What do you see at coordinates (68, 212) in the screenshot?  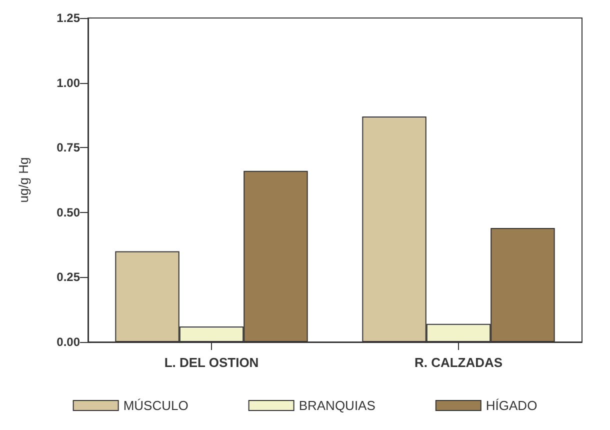 I see `y-tick-label: 0.50` at bounding box center [68, 212].